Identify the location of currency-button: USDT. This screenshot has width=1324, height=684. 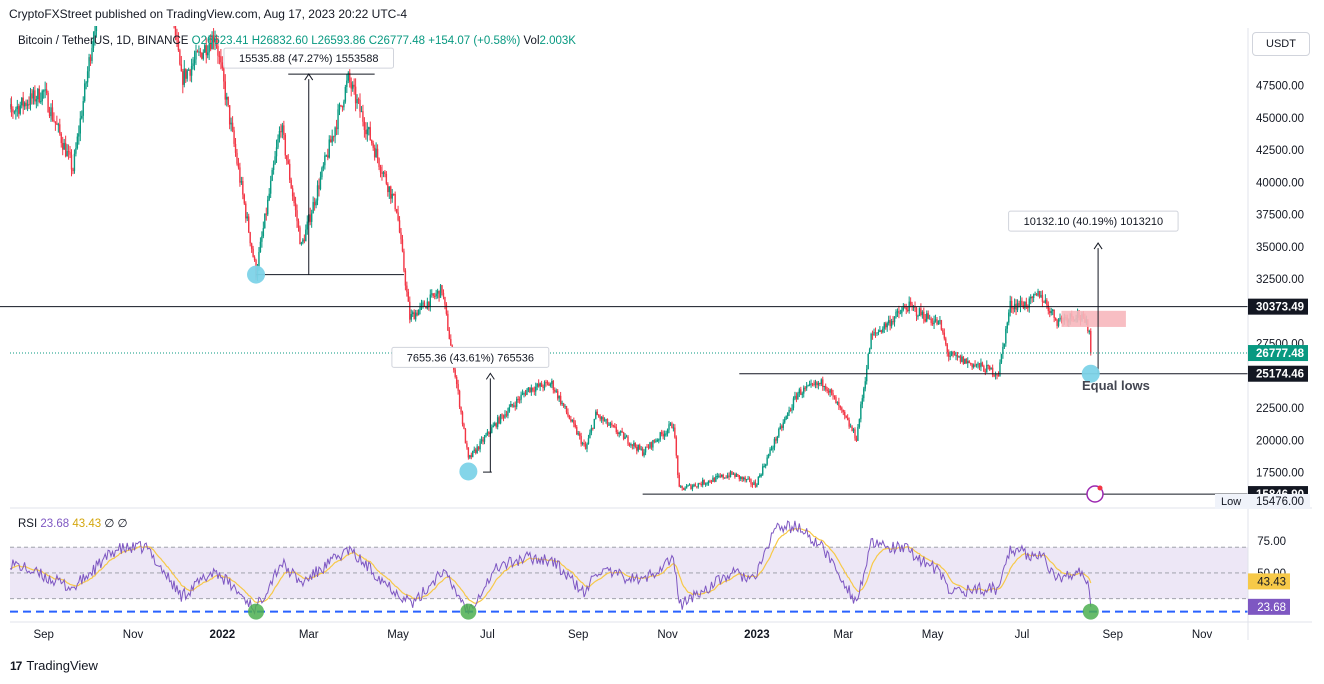
(1281, 44).